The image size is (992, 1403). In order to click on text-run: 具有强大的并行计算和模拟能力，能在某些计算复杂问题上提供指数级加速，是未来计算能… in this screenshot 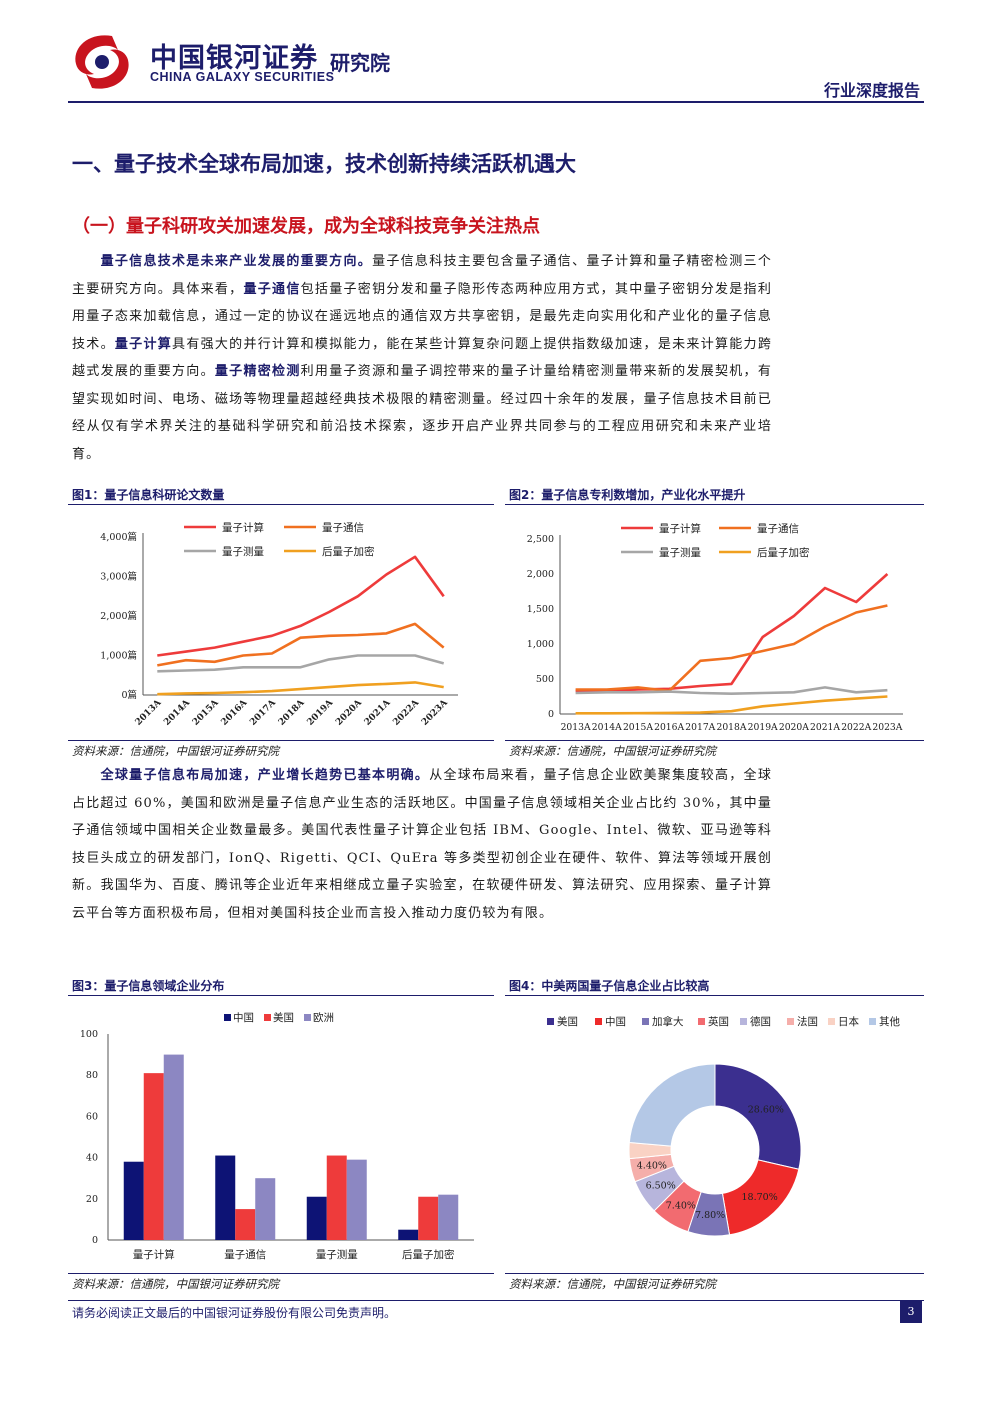, I will do `click(422, 358)`.